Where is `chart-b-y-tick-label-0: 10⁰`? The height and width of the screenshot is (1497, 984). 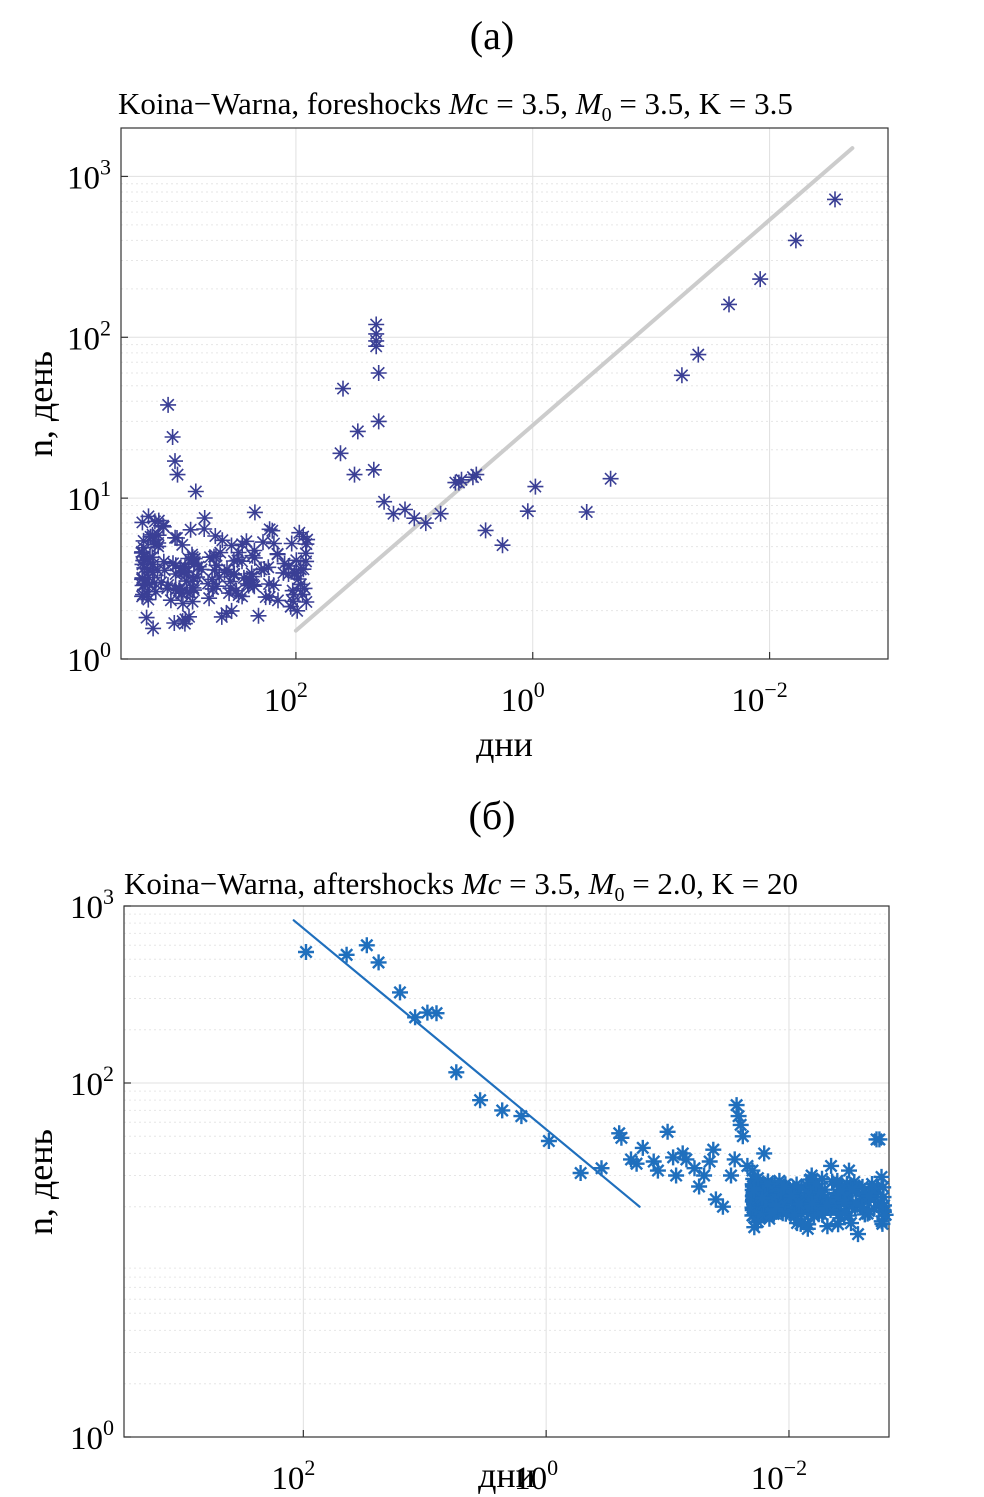
chart-b-y-tick-label-0: 10⁰ is located at coordinates (92, 1436).